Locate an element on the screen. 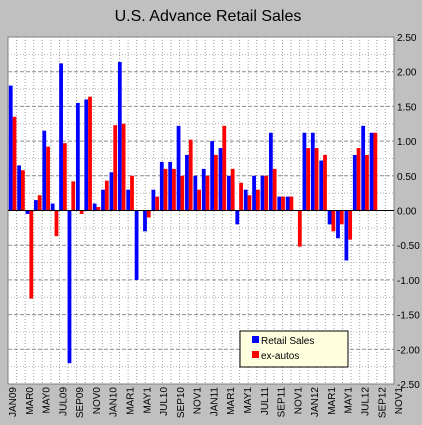  x-tick-label: JAN10 is located at coordinates (114, 402).